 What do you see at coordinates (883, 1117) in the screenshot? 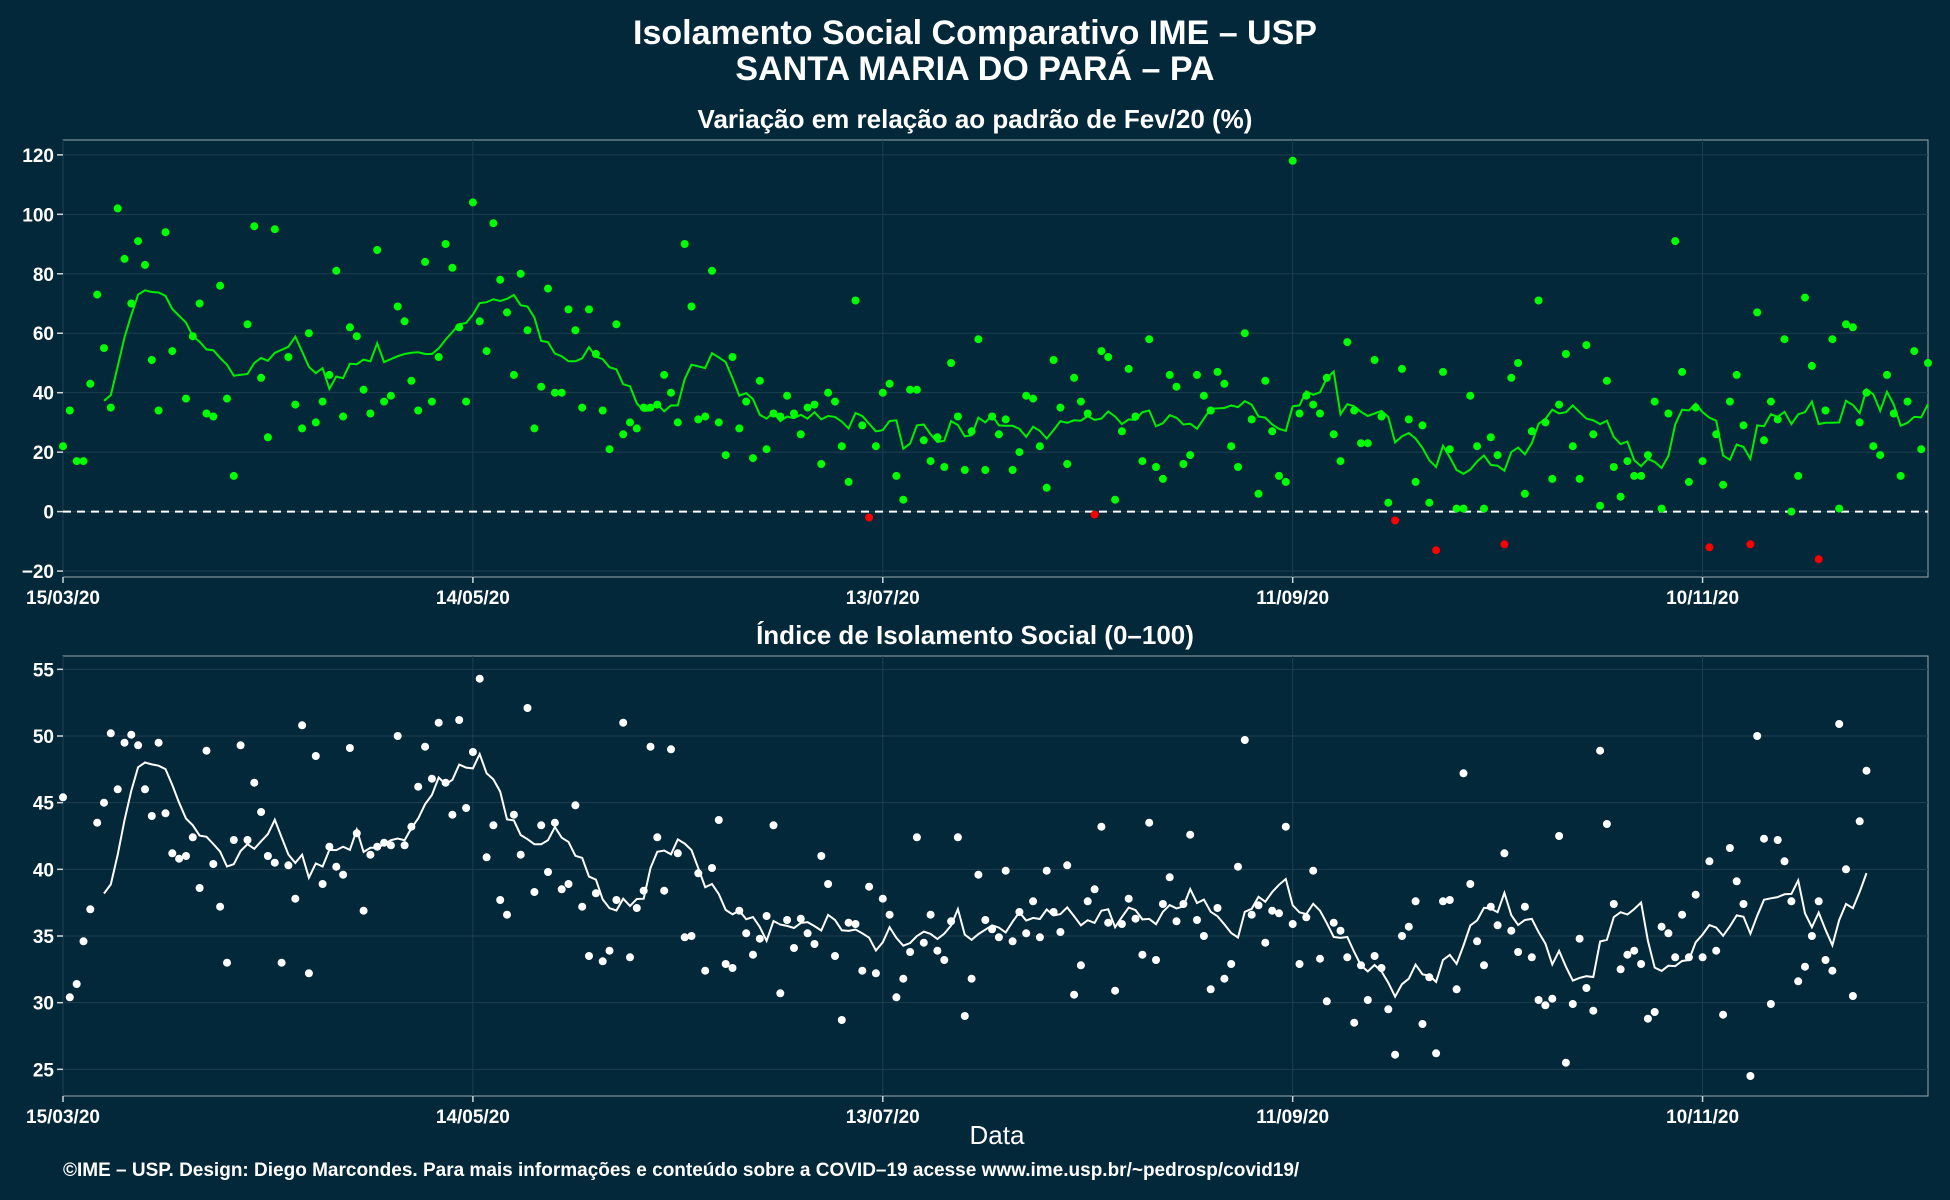
I see `panel2-xtick-label: 13/07/20` at bounding box center [883, 1117].